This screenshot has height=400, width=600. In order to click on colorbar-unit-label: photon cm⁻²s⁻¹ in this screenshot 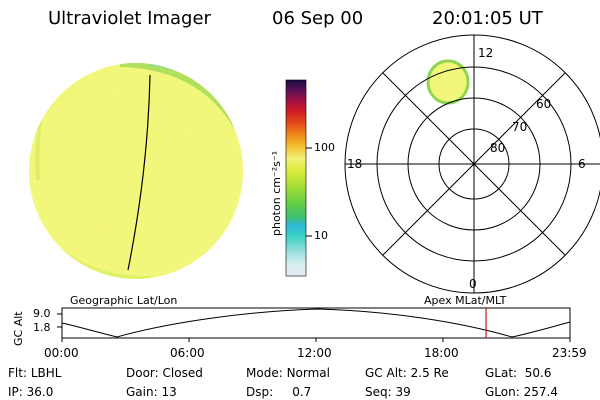, I will do `click(276, 193)`.